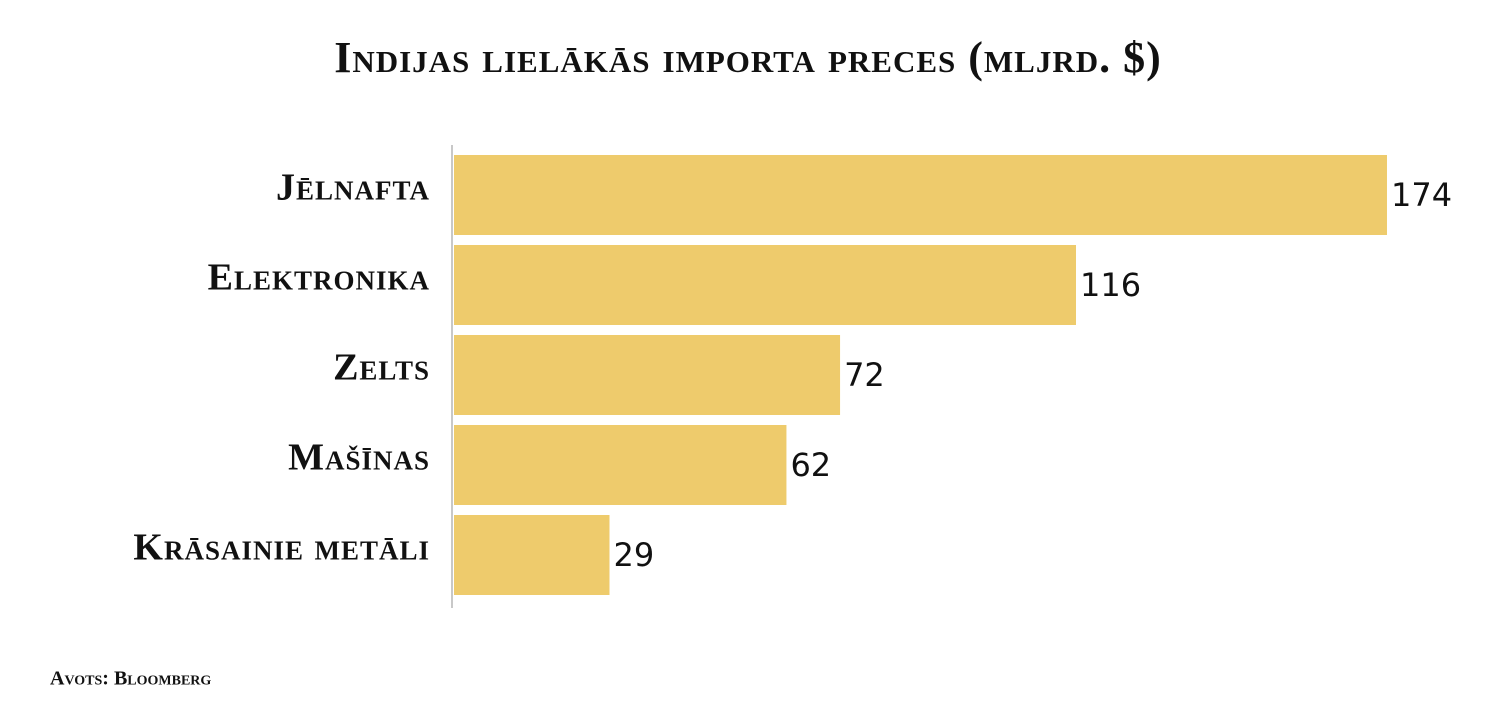  Describe the element at coordinates (810, 465) in the screenshot. I see `value-label: 62` at that location.